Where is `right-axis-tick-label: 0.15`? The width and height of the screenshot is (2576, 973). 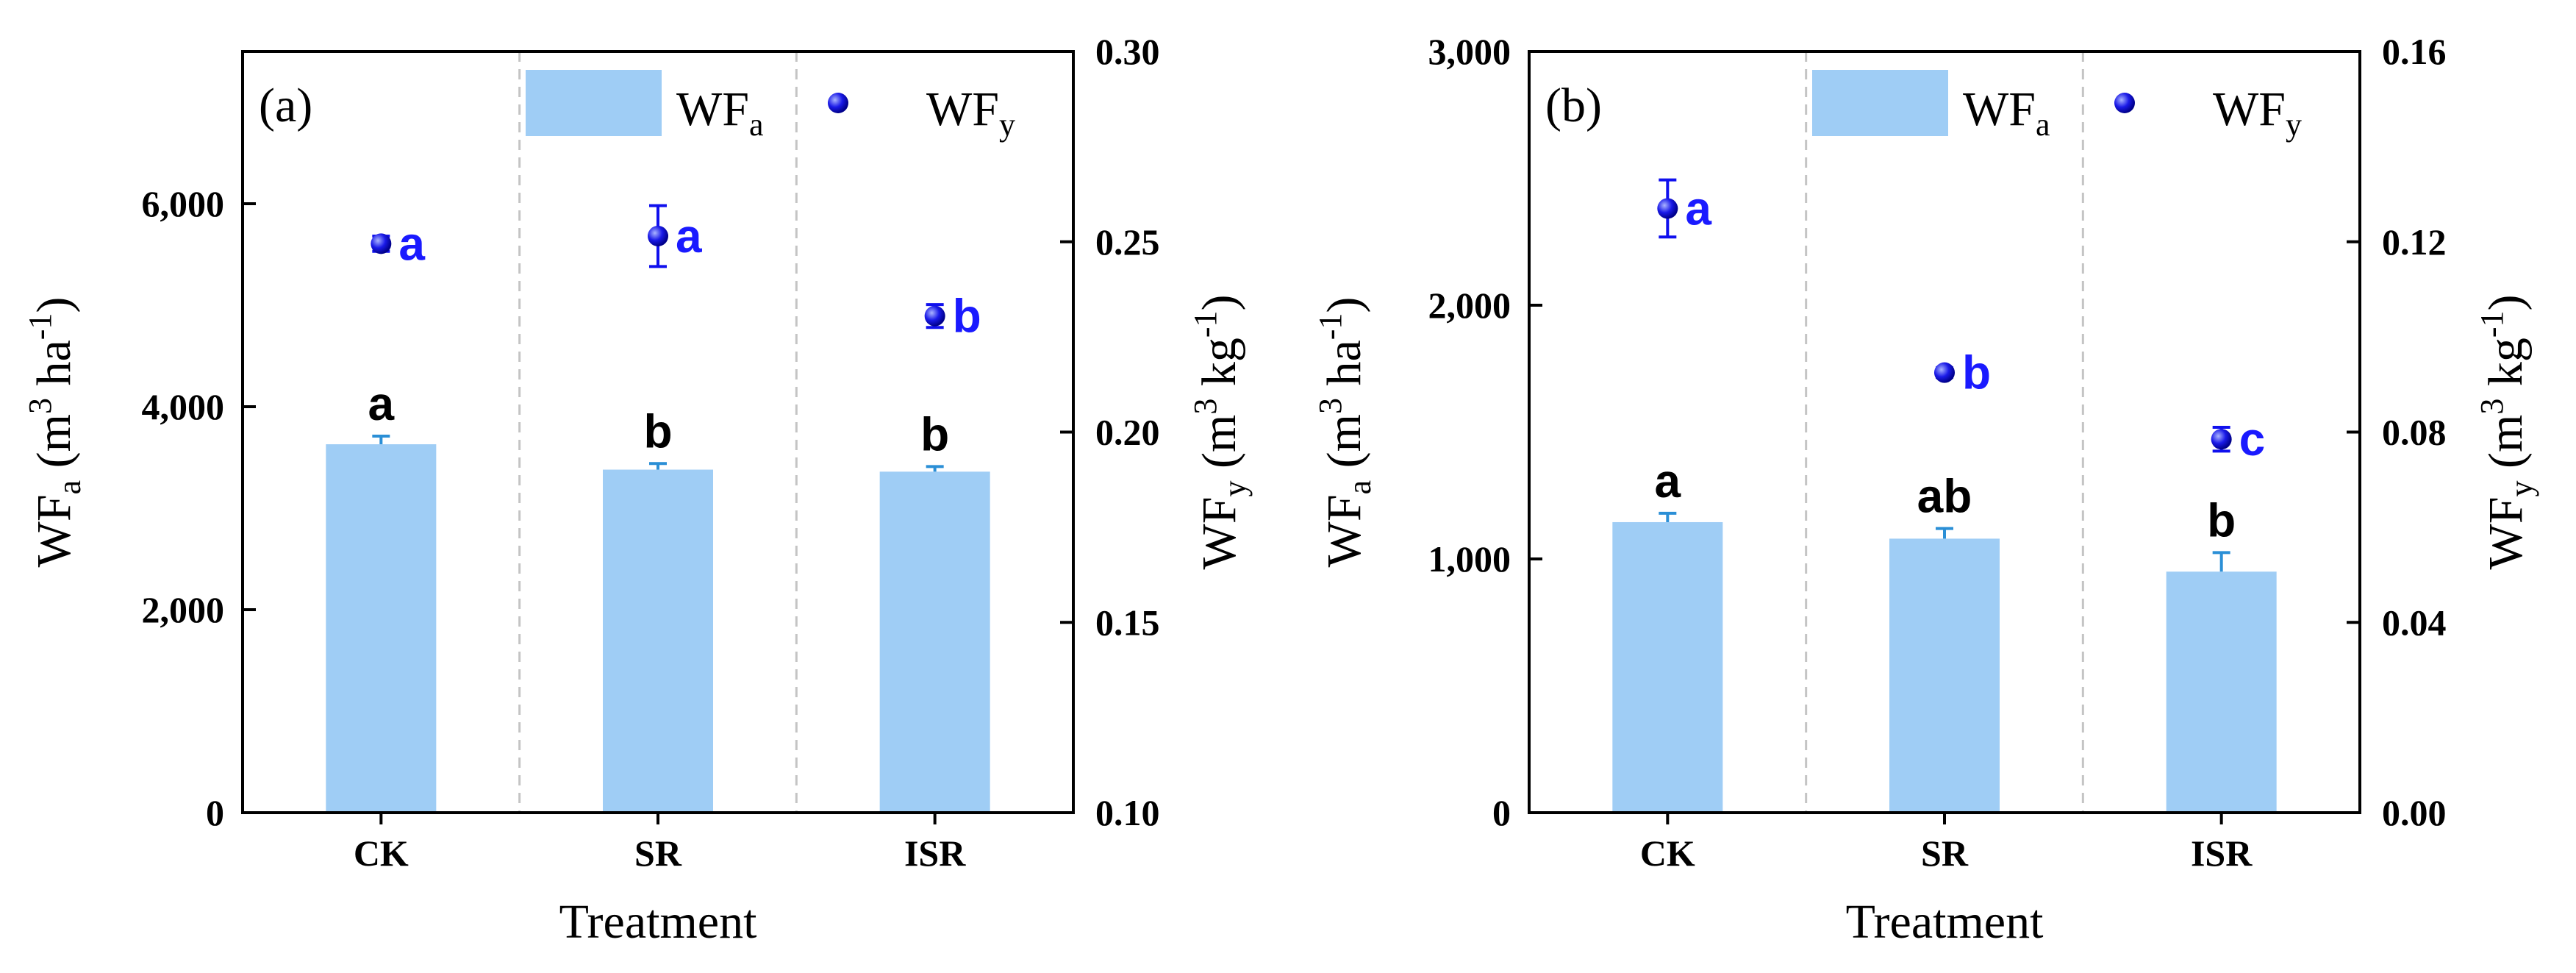 right-axis-tick-label: 0.15 is located at coordinates (1127, 622).